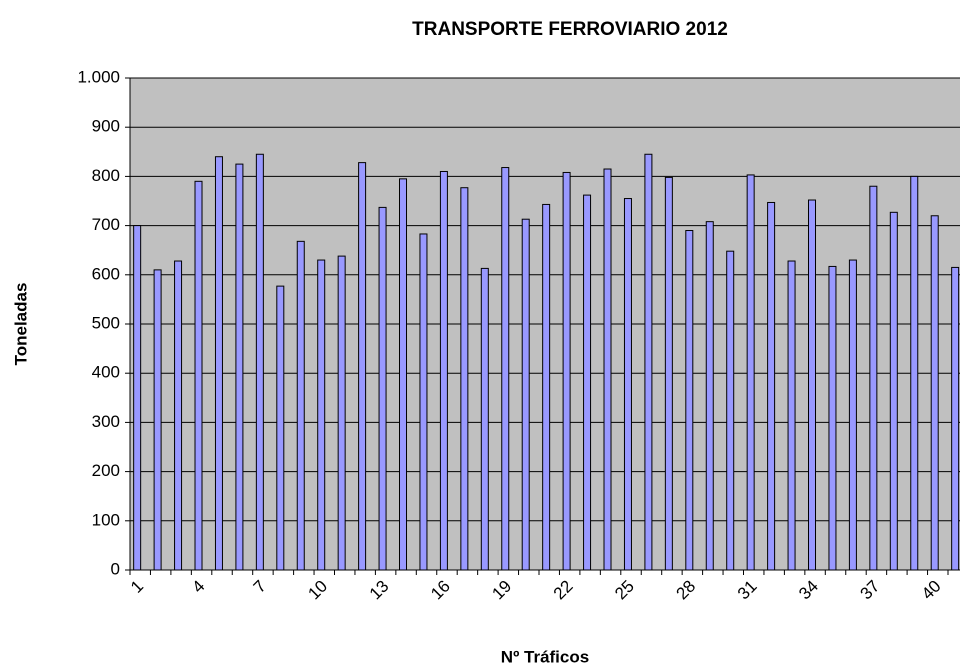 The height and width of the screenshot is (670, 960). Describe the element at coordinates (379, 590) in the screenshot. I see `x-tick-label: 13` at that location.